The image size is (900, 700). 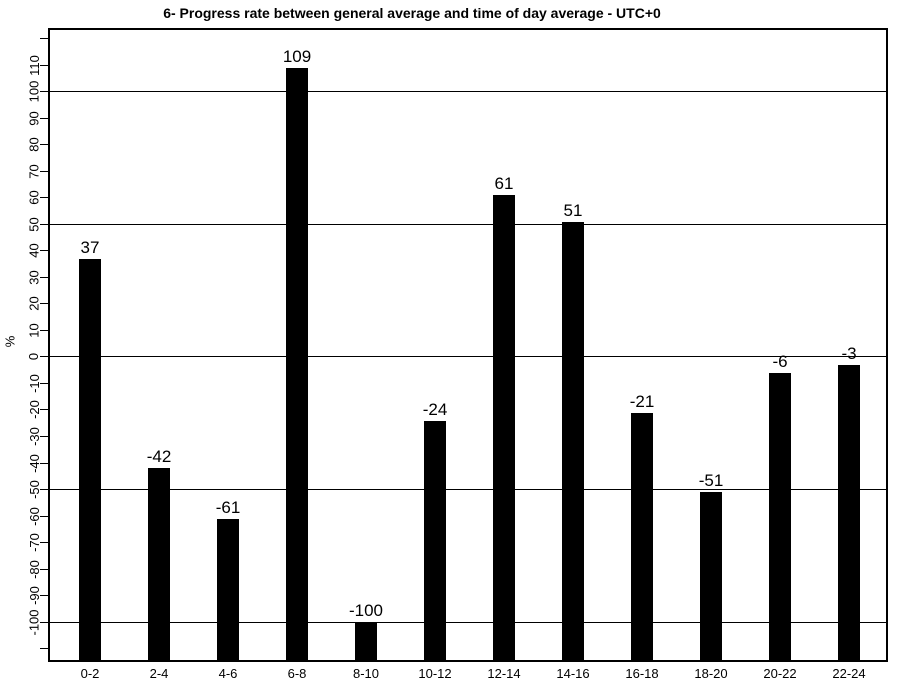 I want to click on bar-value-label: -3, so click(x=849, y=353).